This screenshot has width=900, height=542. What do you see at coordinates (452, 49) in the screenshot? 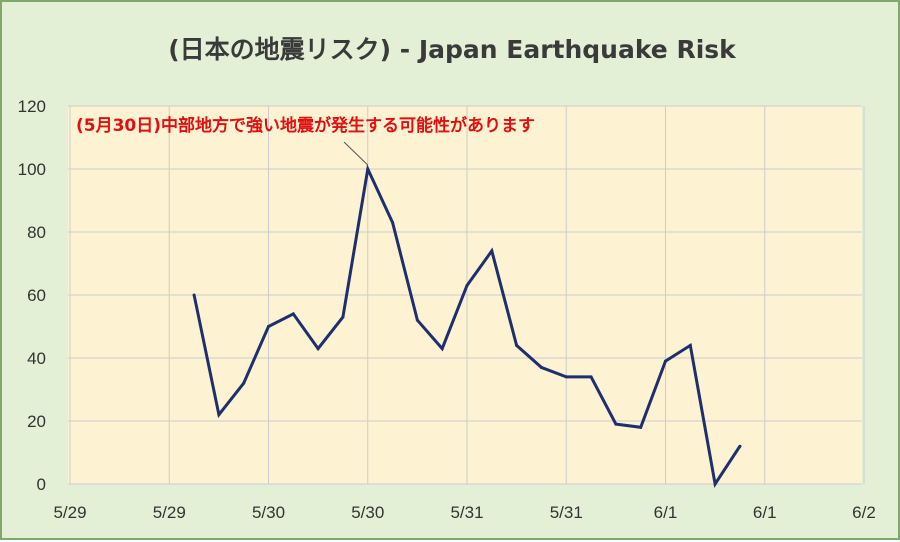
I see `chart-title: (日本の地震リスク) - Japan Earthquake Risk` at bounding box center [452, 49].